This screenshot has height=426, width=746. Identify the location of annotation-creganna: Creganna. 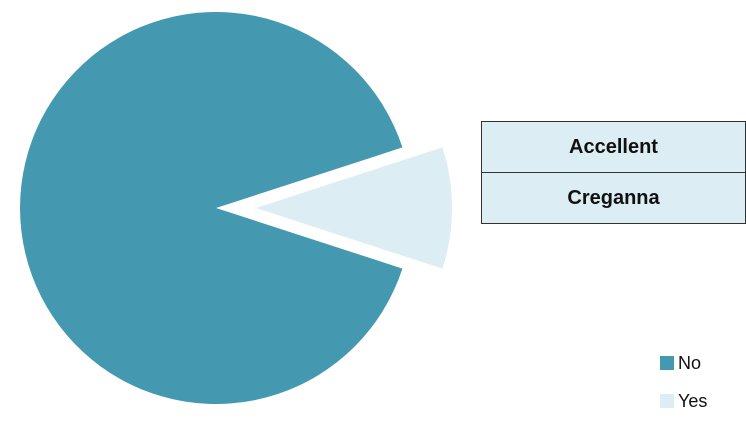
(613, 198).